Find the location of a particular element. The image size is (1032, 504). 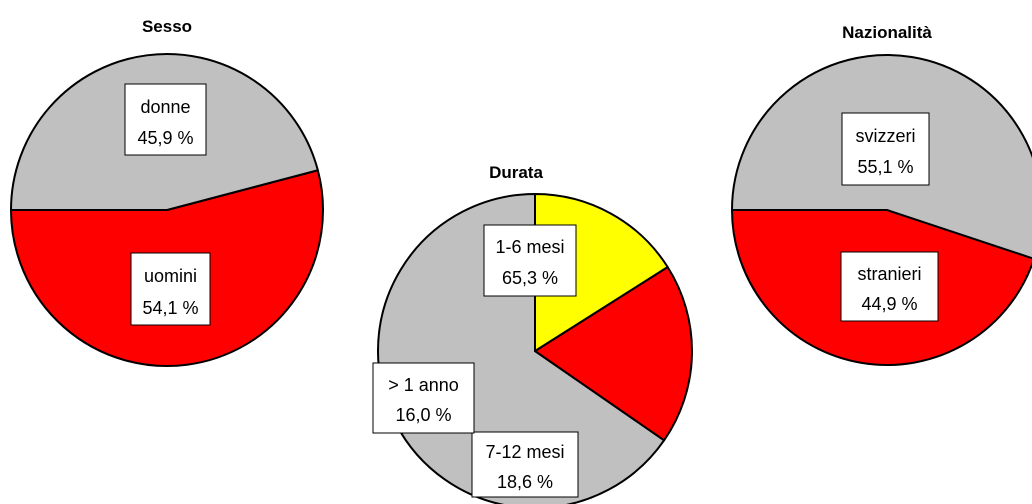

slice-label-name: stranieri is located at coordinates (889, 274).